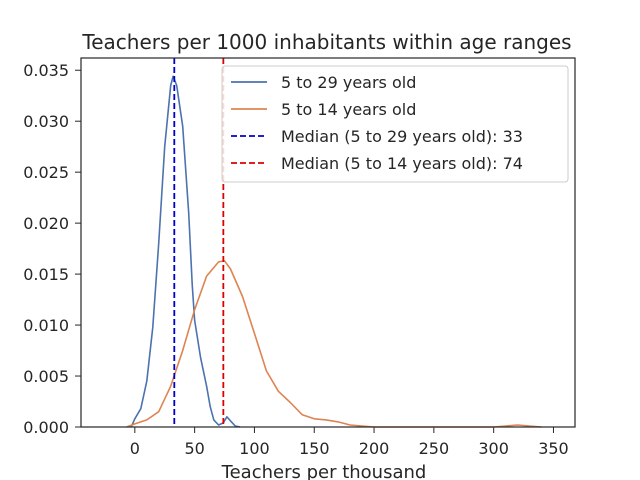 Image resolution: width=640 pixels, height=480 pixels. I want to click on y-tick-label: 0.010, so click(46, 325).